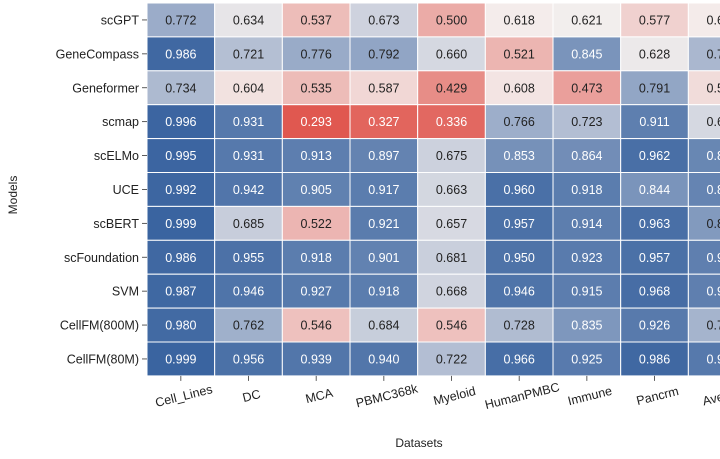  I want to click on cell-value-label: 0.776, so click(316, 54).